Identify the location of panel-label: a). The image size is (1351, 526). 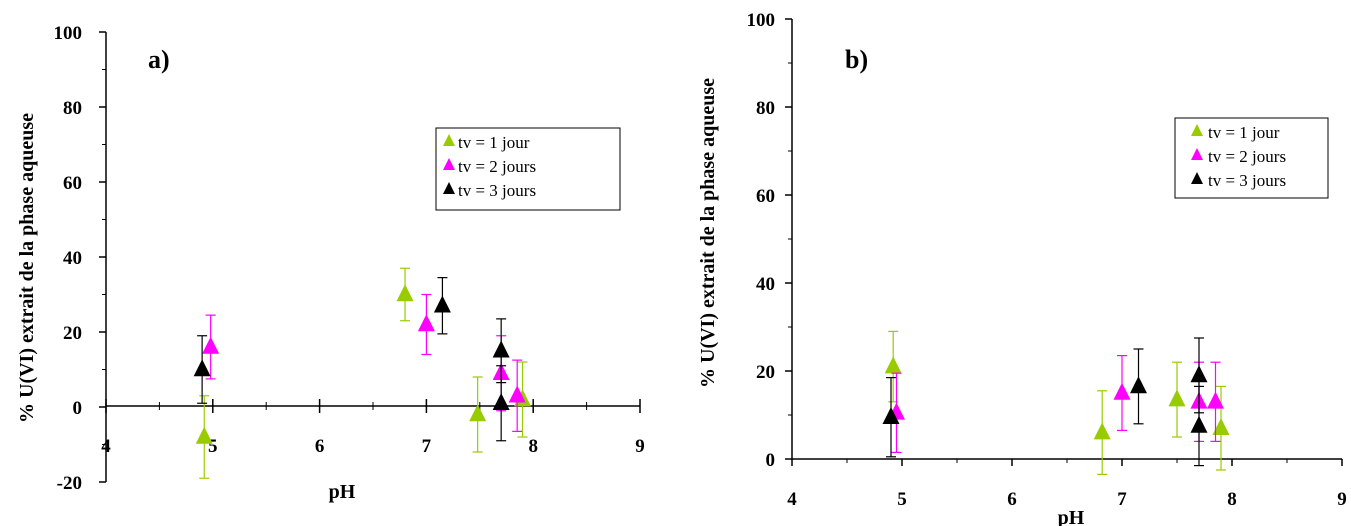
(159, 59).